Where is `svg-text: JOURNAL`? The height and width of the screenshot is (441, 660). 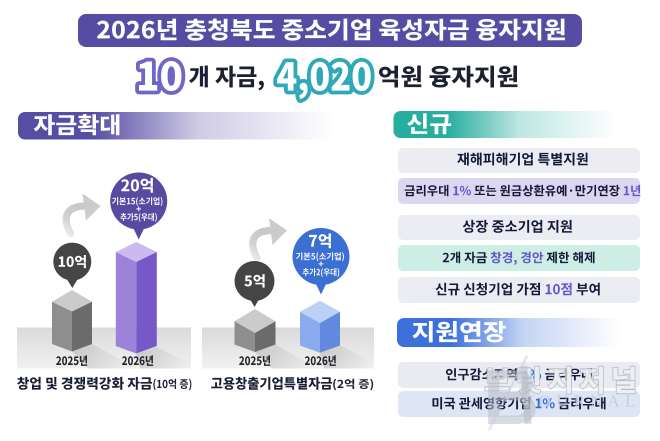 svg-text: JOURNAL is located at coordinates (584, 401).